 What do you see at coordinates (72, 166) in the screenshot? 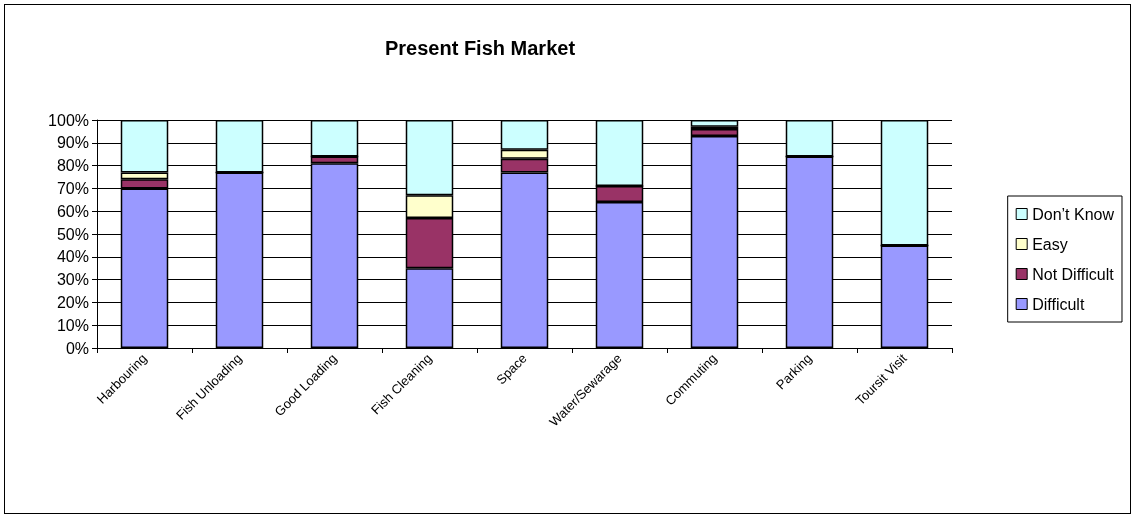
I see `y-tick-label: 80%` at bounding box center [72, 166].